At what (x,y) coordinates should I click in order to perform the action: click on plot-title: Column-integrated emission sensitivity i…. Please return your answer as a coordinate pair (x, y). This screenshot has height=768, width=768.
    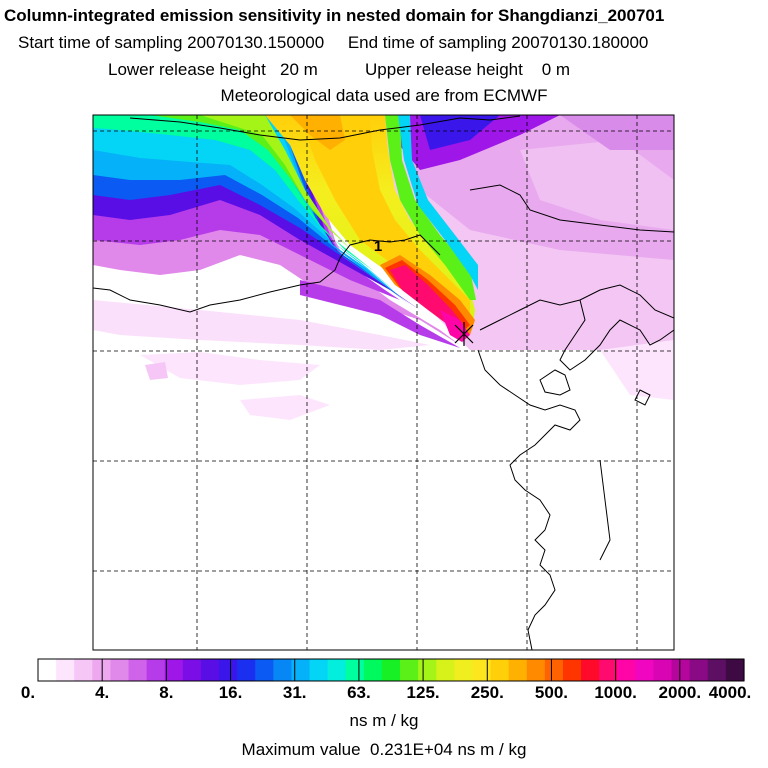
    Looking at the image, I should click on (334, 15).